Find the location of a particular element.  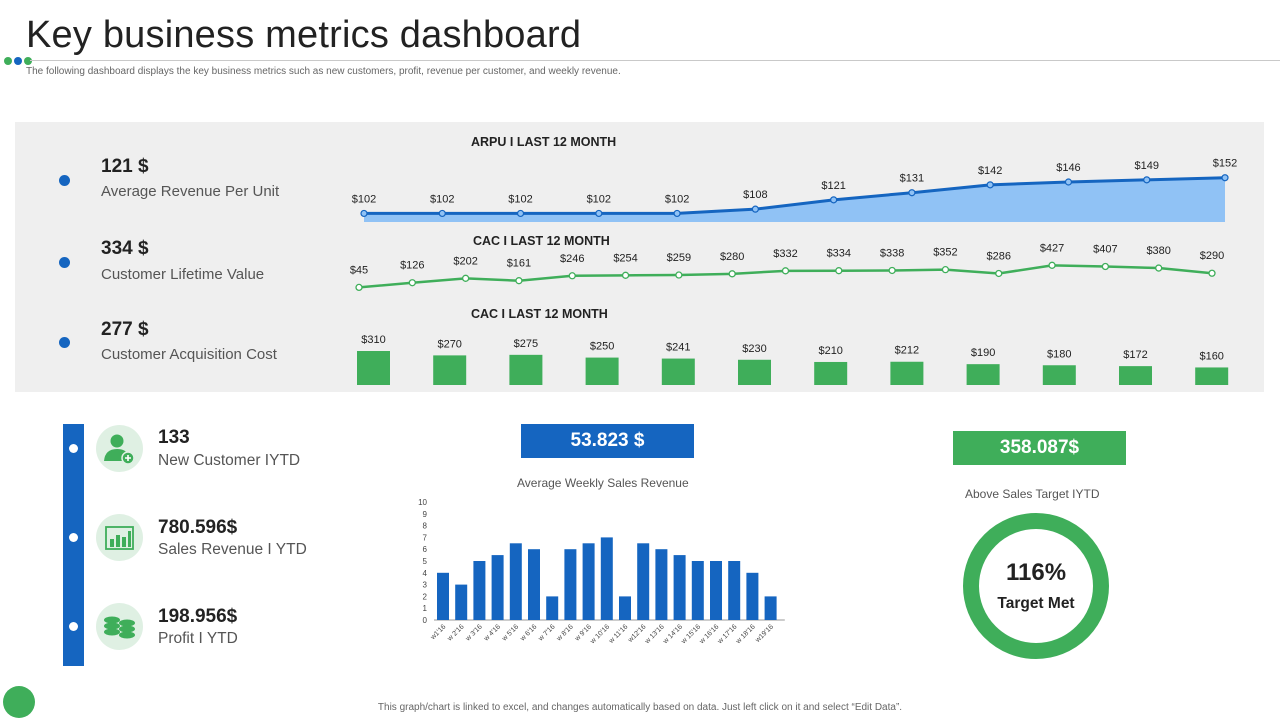

target-donut-ring is located at coordinates (1036, 586).